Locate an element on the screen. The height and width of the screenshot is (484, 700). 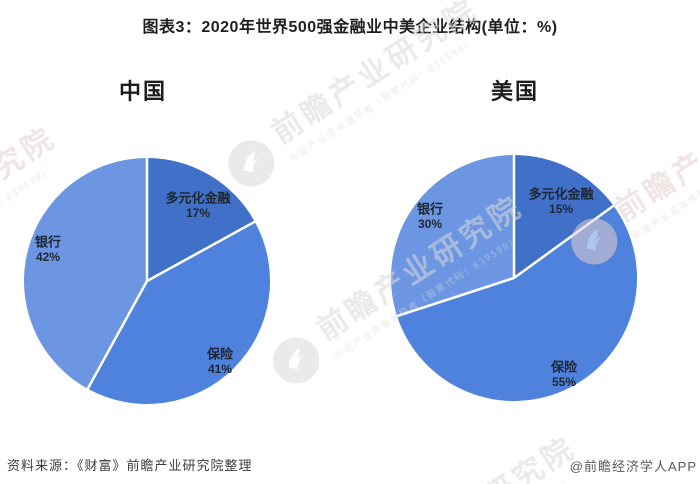
chart-title-china: 中国 is located at coordinates (143, 91).